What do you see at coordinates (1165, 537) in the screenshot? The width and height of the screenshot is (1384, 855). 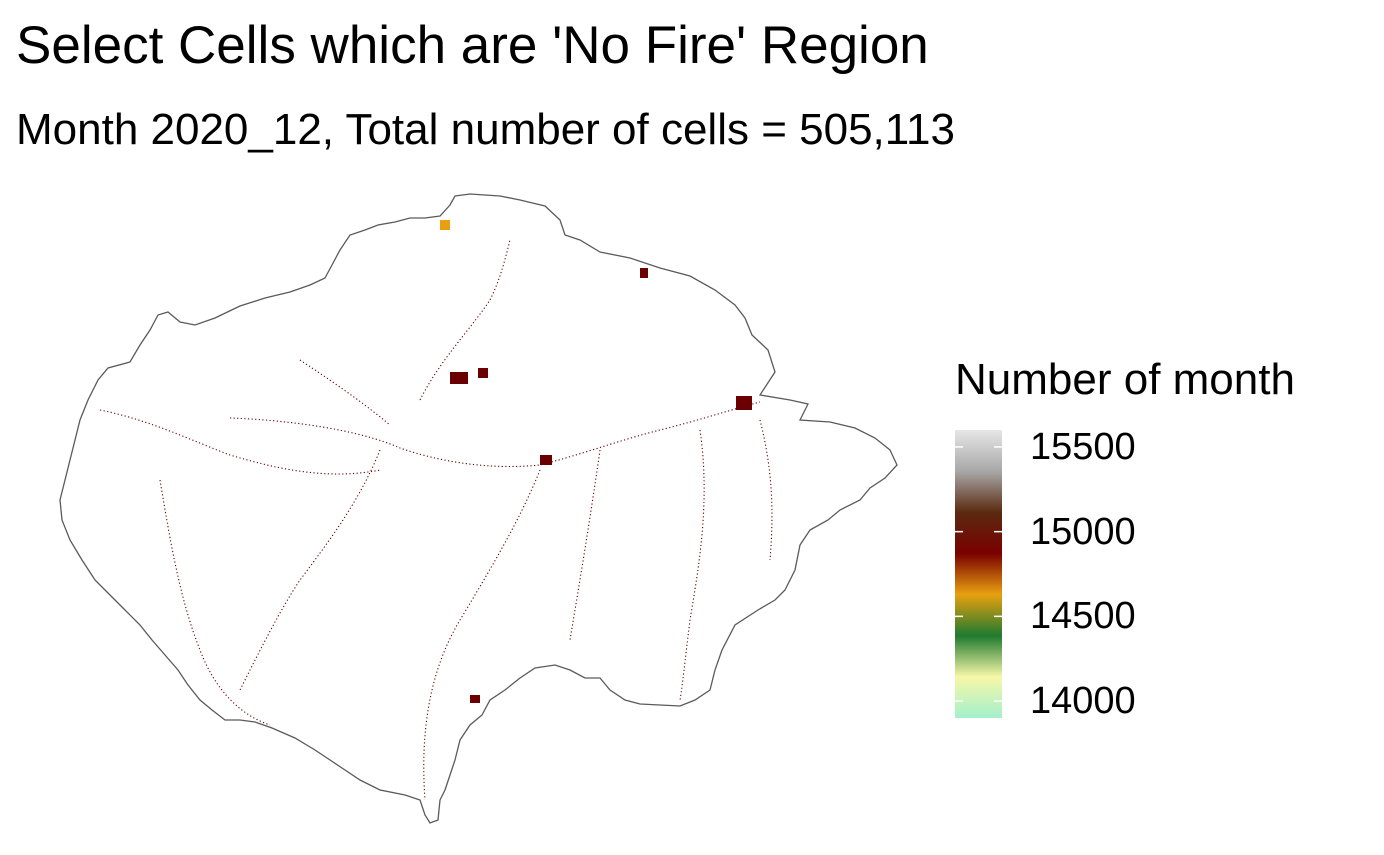 I see `legend: Number of month 15500 15000 14500 14000` at bounding box center [1165, 537].